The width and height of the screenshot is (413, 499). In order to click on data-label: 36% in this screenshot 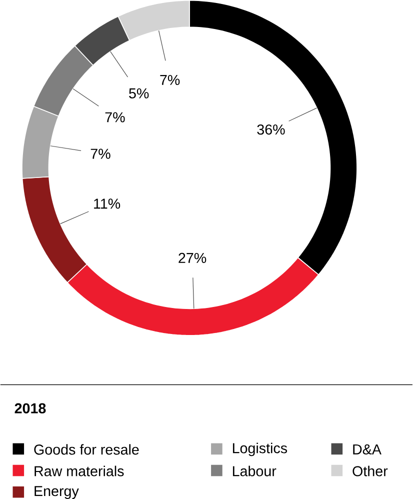, I will do `click(271, 129)`.